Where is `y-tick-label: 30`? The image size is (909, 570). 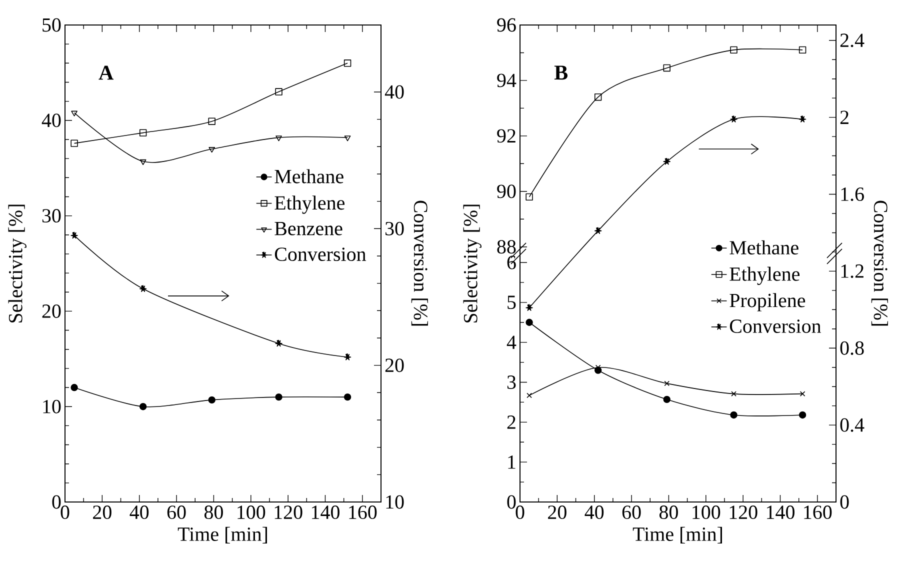 y-tick-label: 30 is located at coordinates (51, 216).